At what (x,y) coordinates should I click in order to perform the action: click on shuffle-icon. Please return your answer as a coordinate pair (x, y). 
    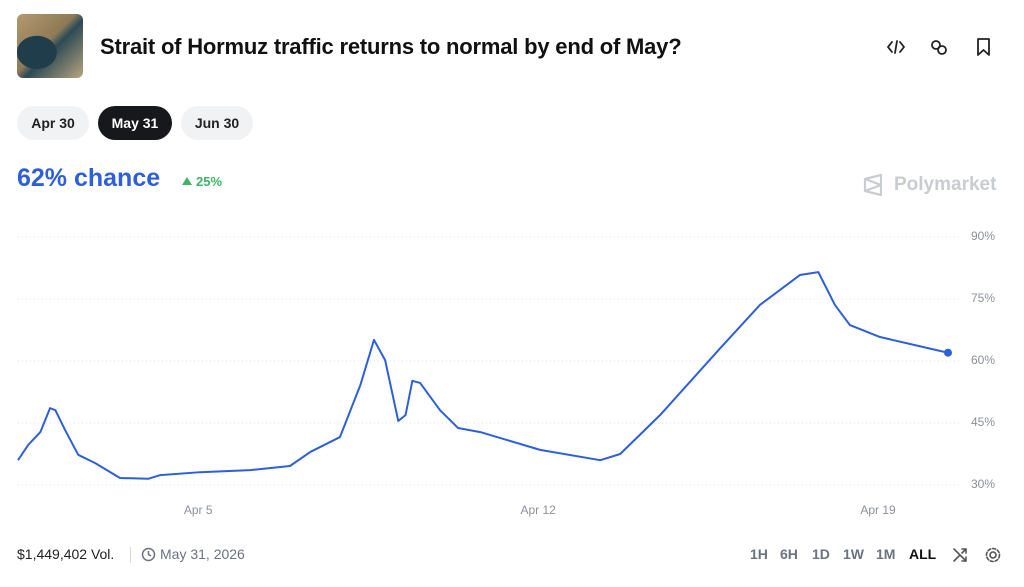
    Looking at the image, I should click on (960, 555).